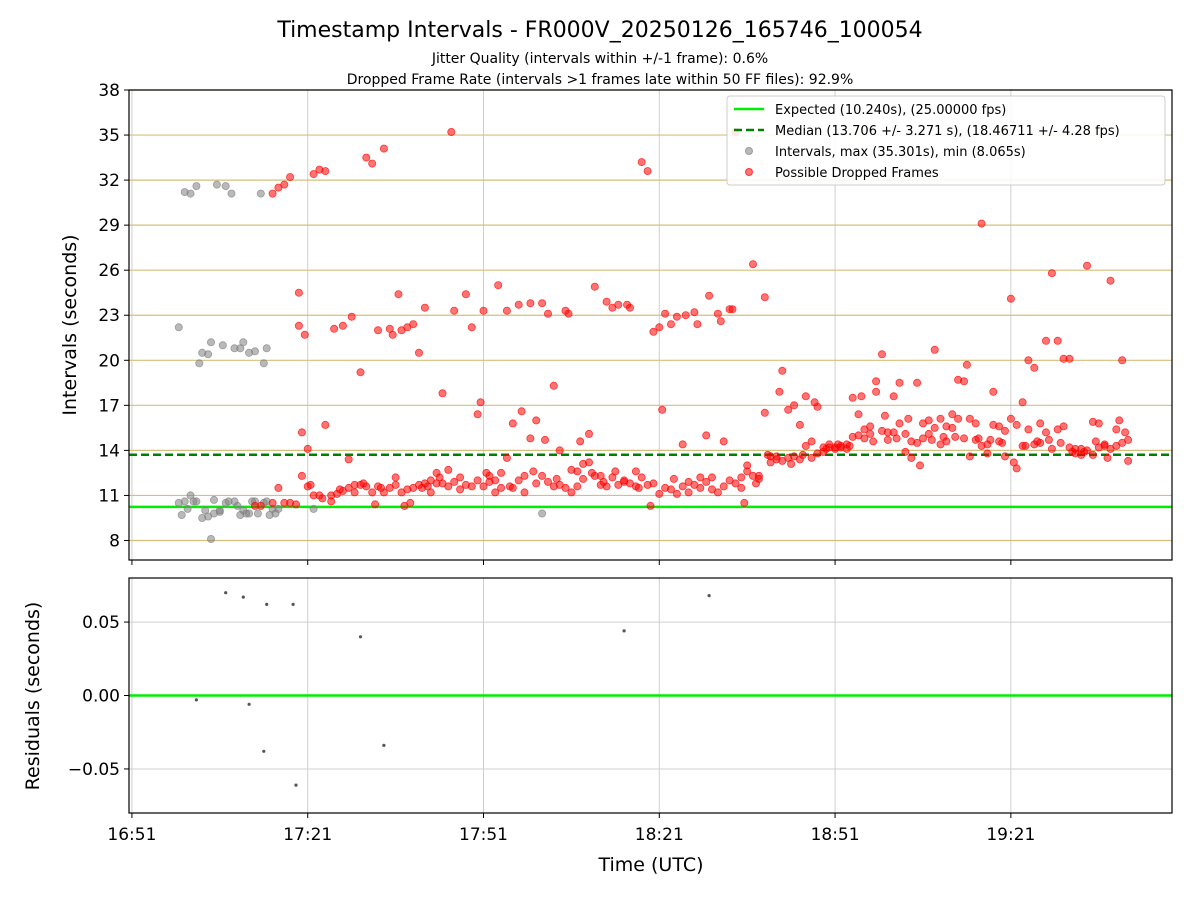 The image size is (1200, 900). What do you see at coordinates (131, 835) in the screenshot?
I see `x-tick-label: 16:51` at bounding box center [131, 835].